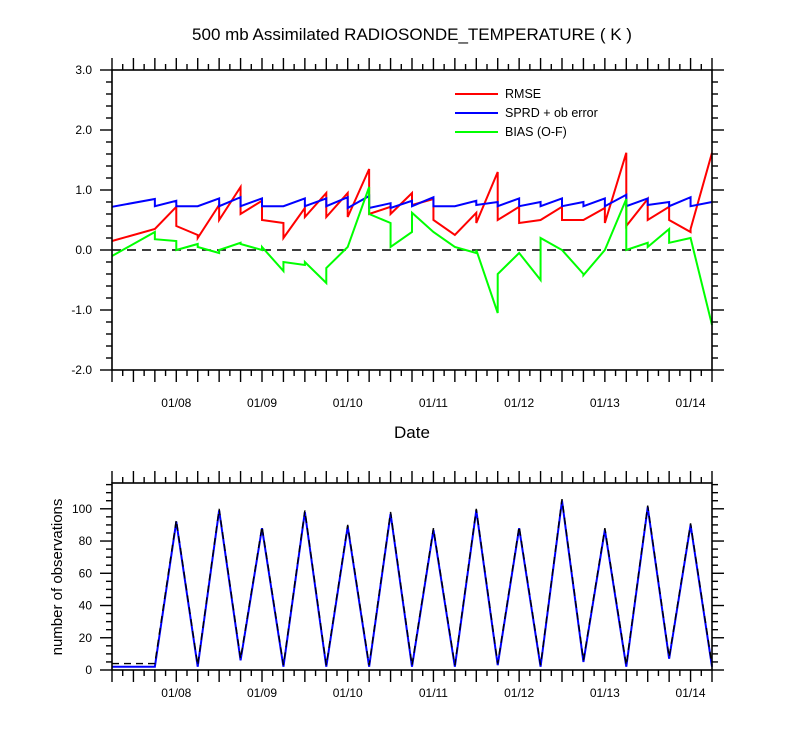 Image resolution: width=800 pixels, height=750 pixels. I want to click on y-tick-label: 60, so click(86, 573).